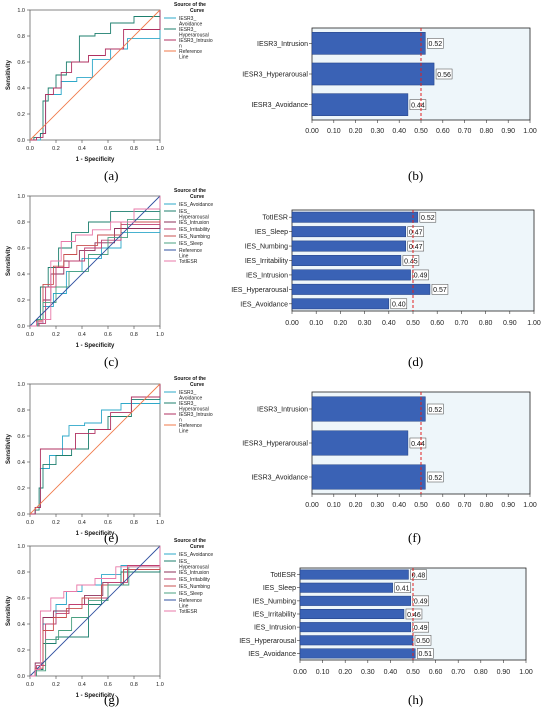 The image size is (550, 717). I want to click on data-label: 0.44, so click(418, 105).